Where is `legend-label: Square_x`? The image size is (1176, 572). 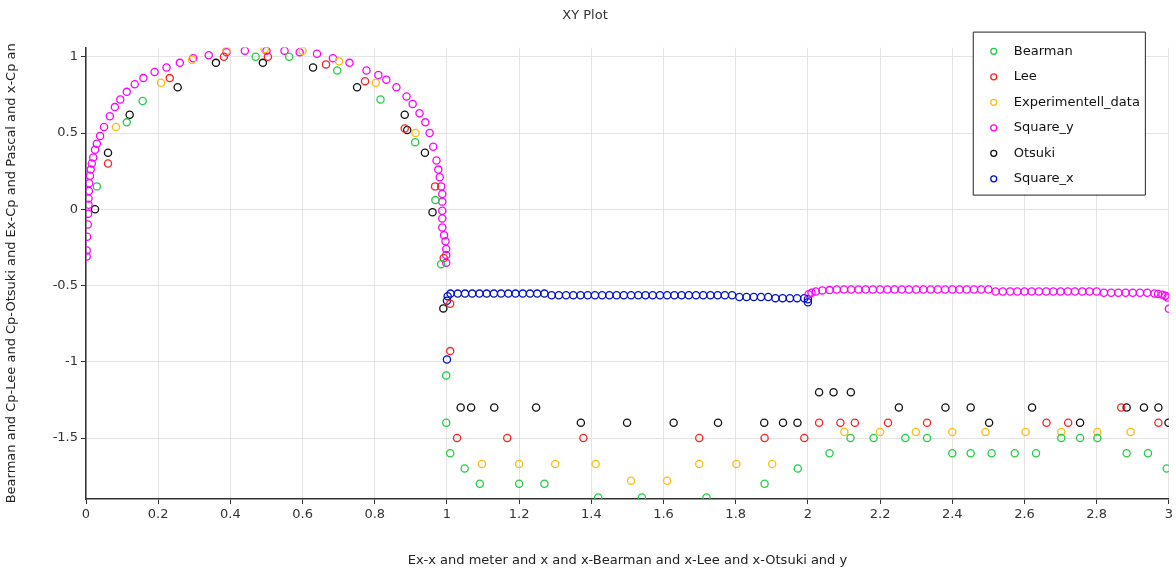
legend-label: Square_x is located at coordinates (1044, 178).